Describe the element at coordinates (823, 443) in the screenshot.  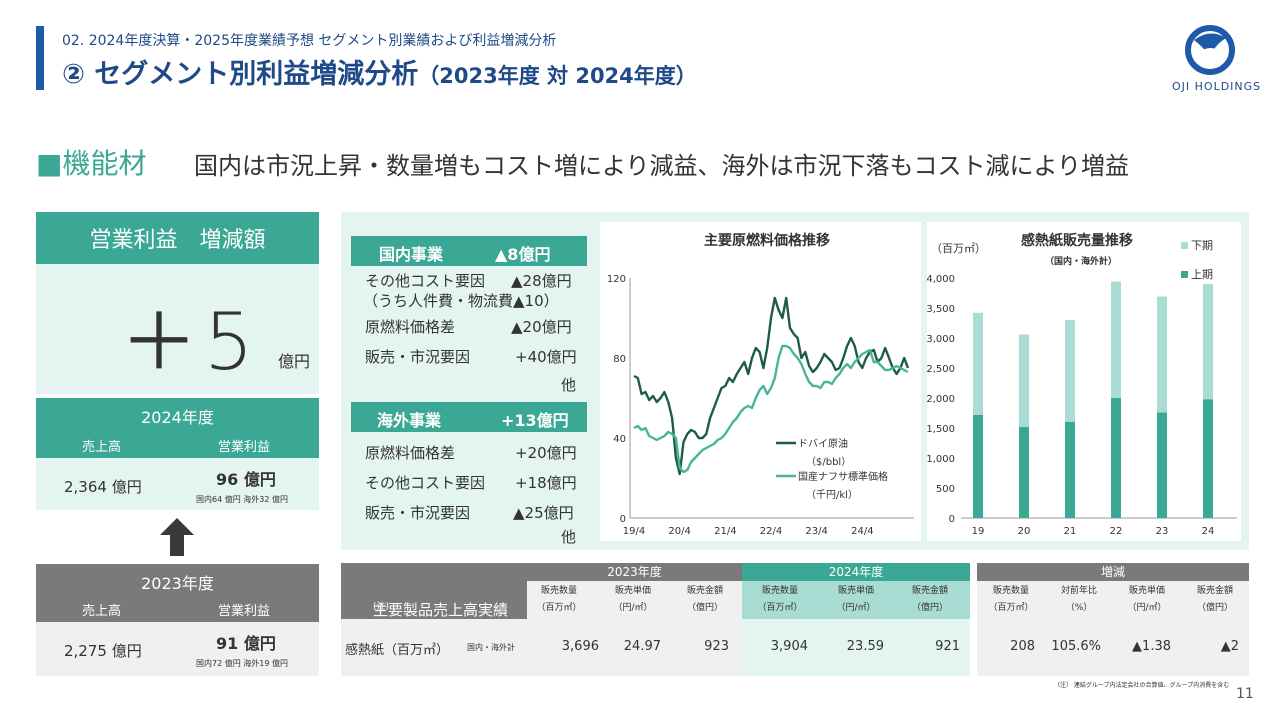
I see `legend-label: ドバイ原油` at that location.